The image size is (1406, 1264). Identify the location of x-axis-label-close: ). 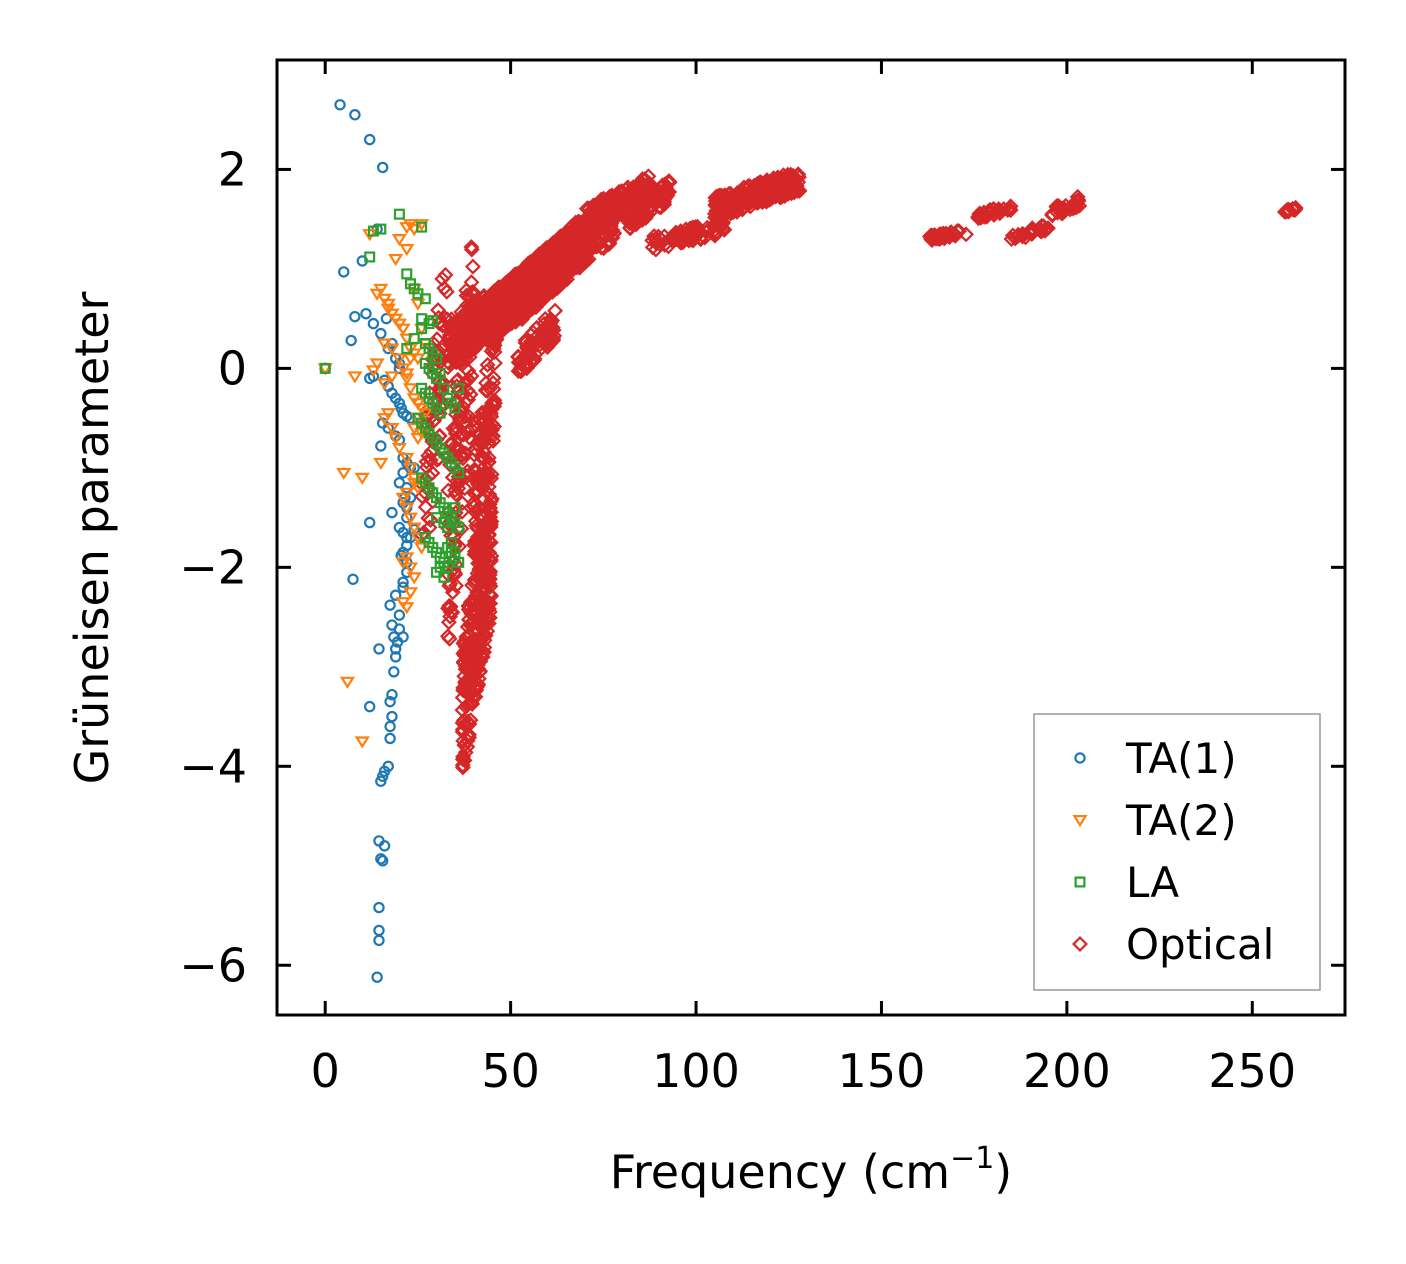
(1003, 1172).